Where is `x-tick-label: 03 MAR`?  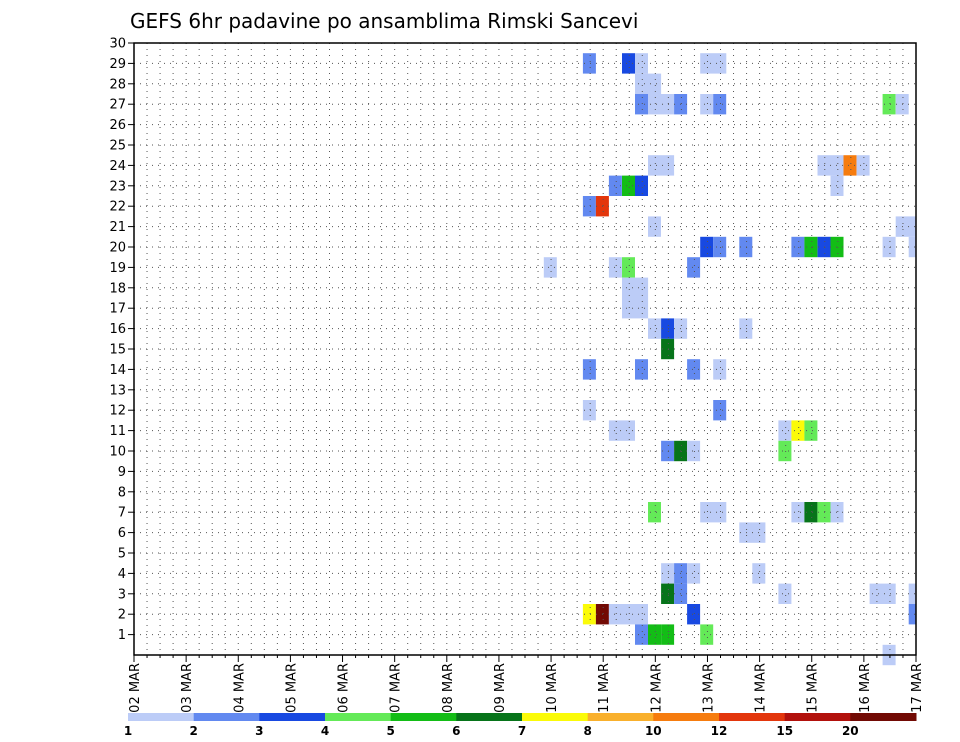
x-tick-label: 03 MAR is located at coordinates (187, 688).